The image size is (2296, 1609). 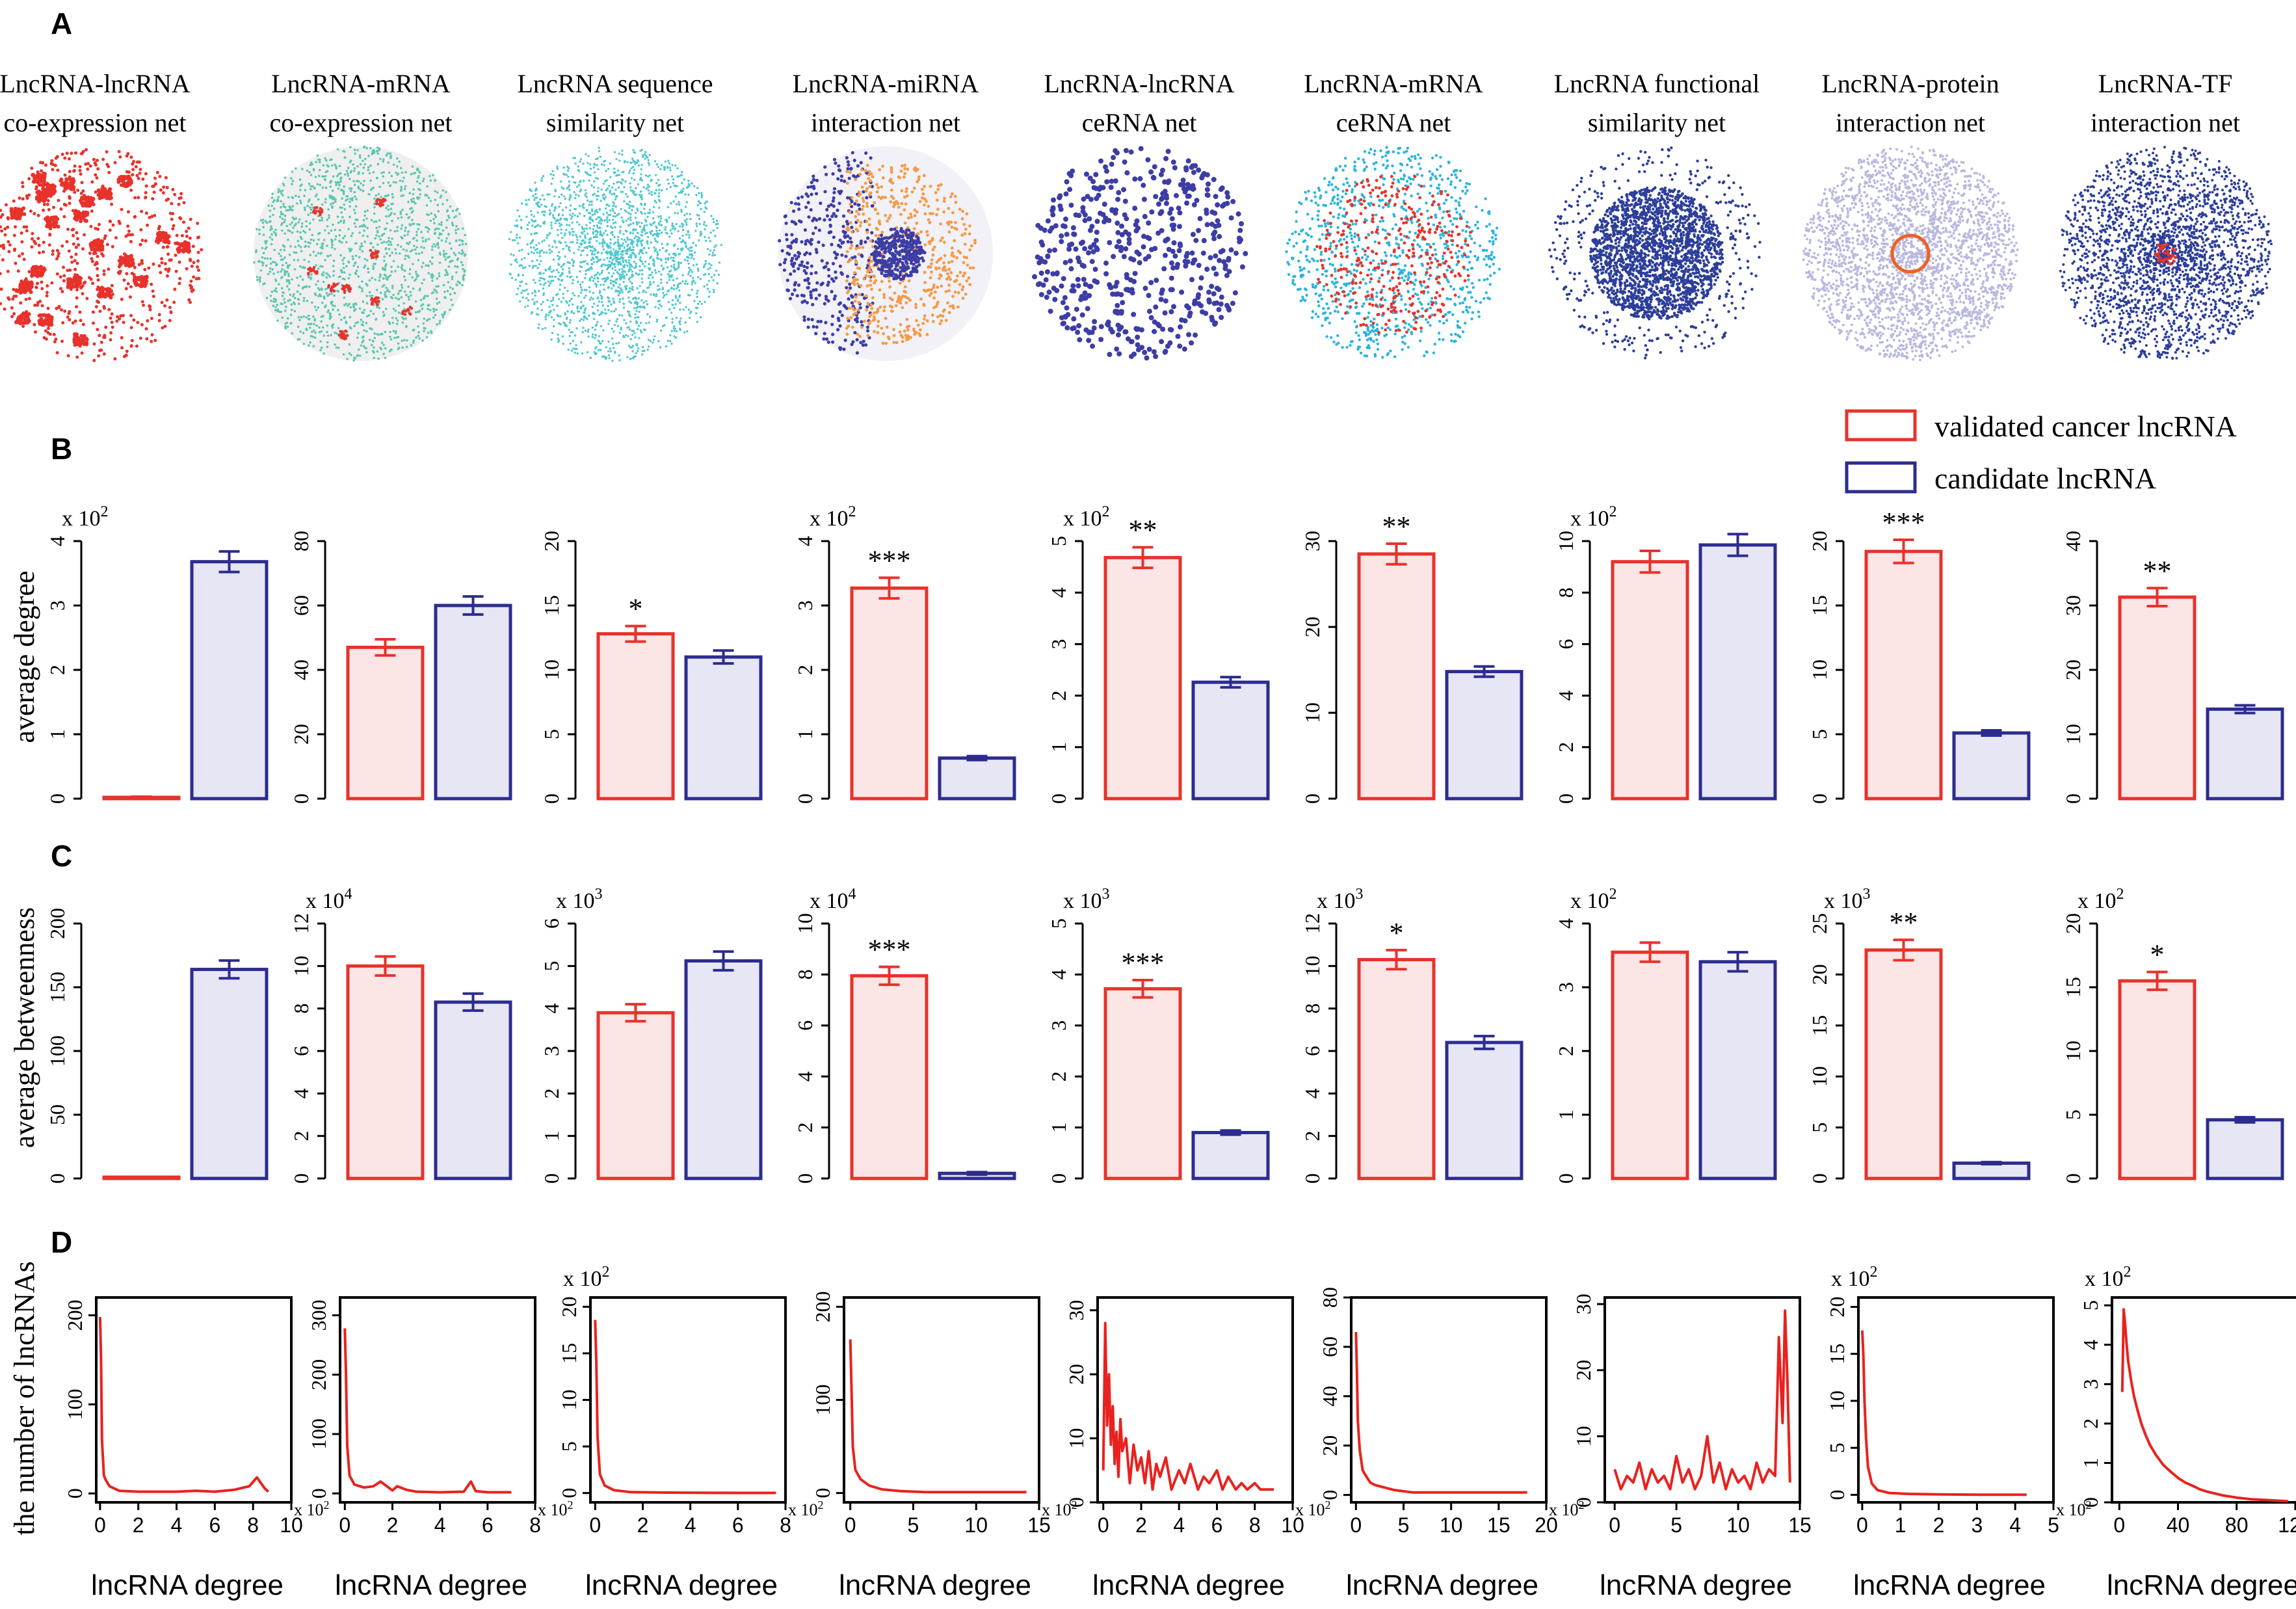 I want to click on legend-swatch-candidate, so click(x=1881, y=477).